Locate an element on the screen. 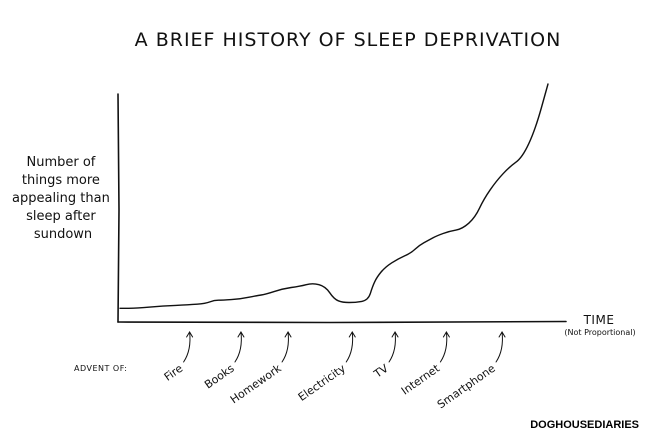 The image size is (660, 440). y-axis-label-line: sleep after is located at coordinates (61, 216).